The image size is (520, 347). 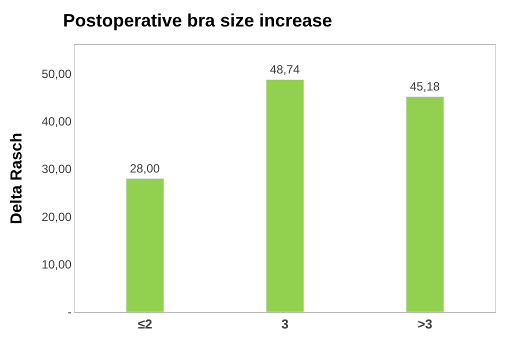 I want to click on data-label: 48,74, so click(x=285, y=69).